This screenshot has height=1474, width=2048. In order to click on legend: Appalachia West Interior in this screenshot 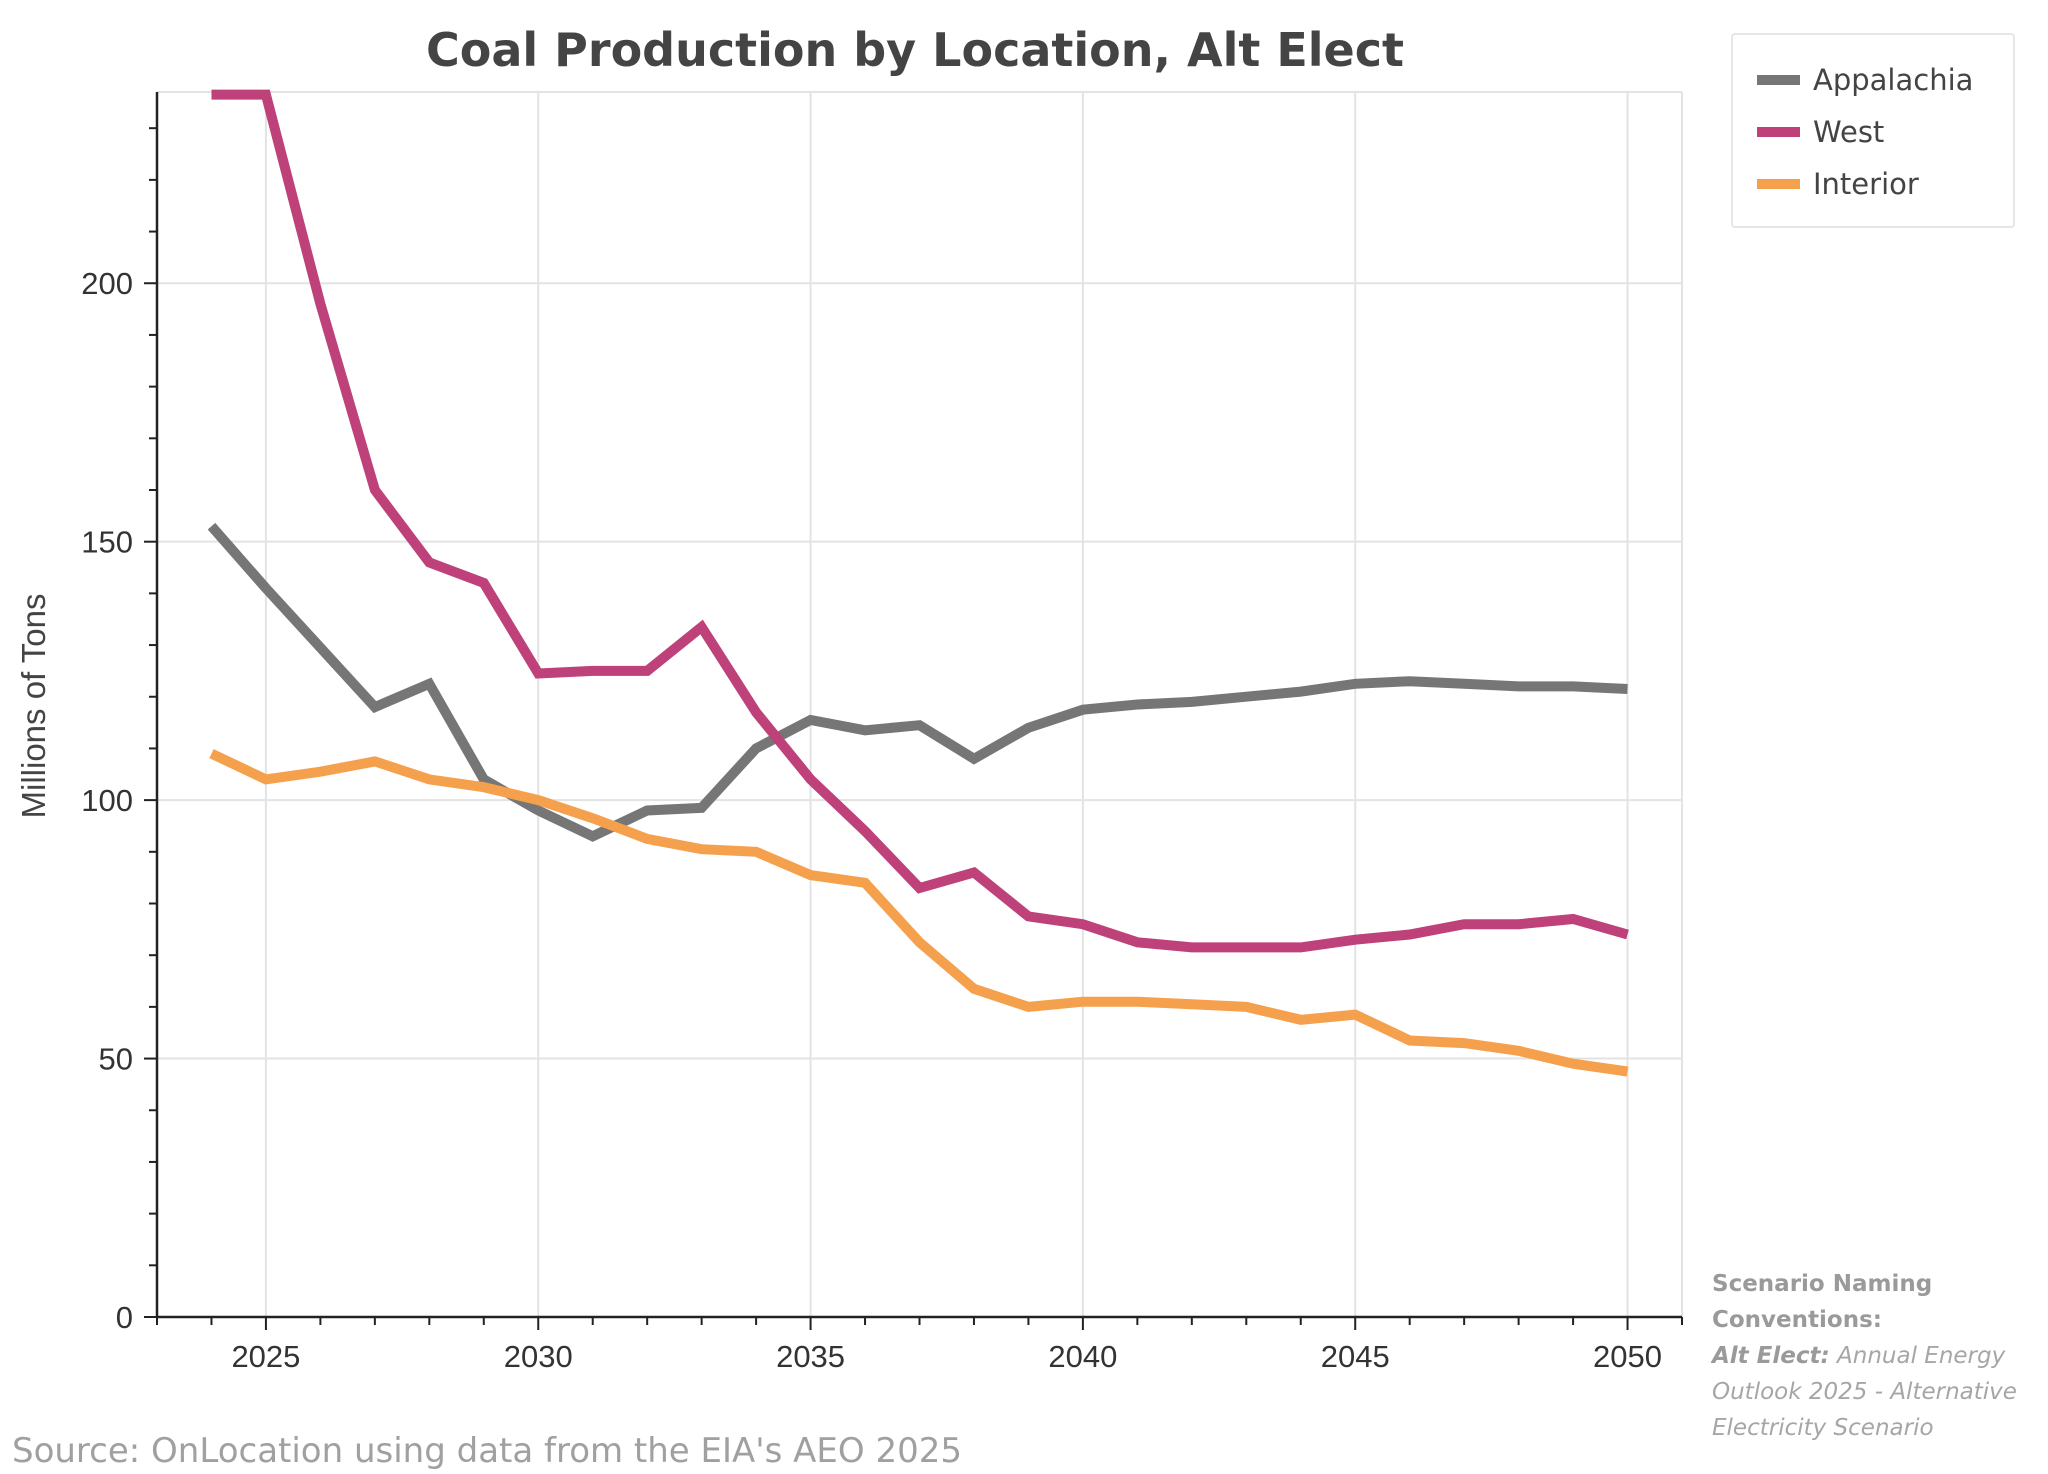, I will do `click(1873, 130)`.